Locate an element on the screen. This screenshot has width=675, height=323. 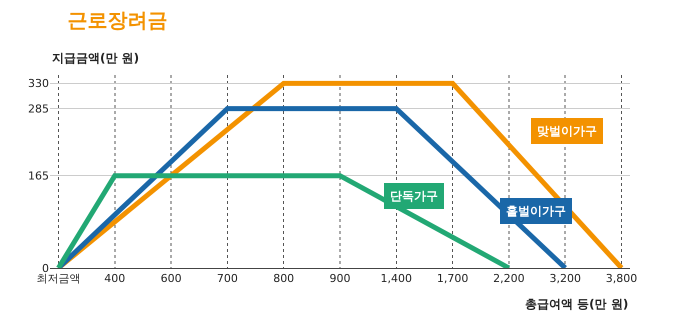
x-tick-label: 3,800 is located at coordinates (622, 279).